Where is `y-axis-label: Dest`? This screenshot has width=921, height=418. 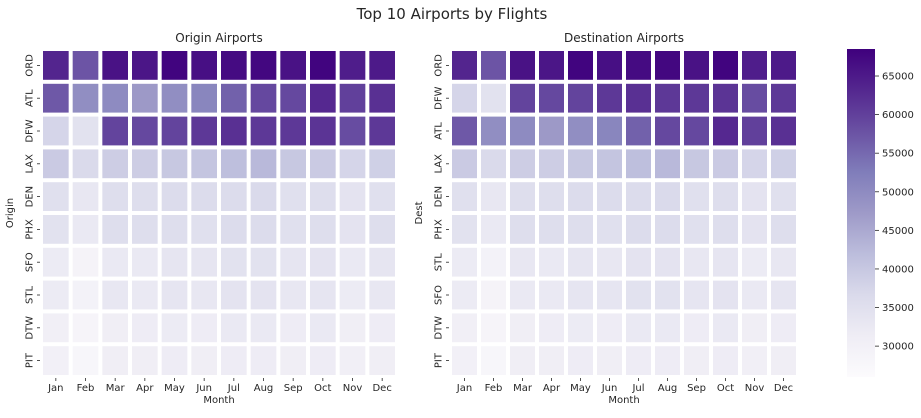 y-axis-label: Dest is located at coordinates (419, 212).